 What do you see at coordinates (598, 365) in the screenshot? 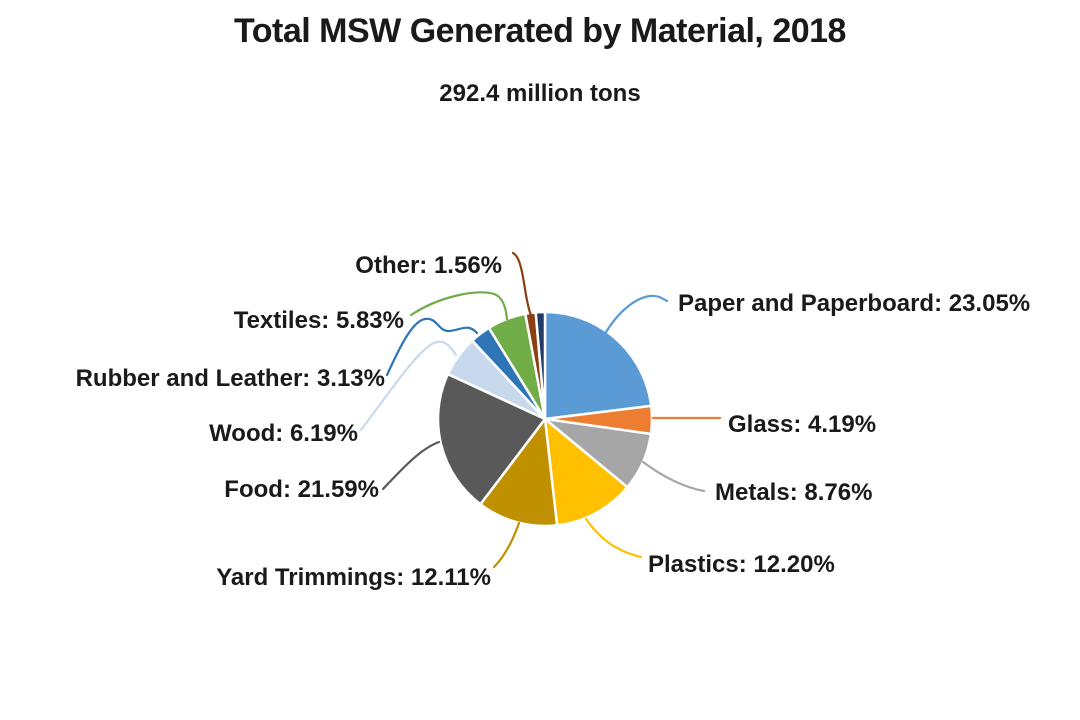
I see `pie-slice-paper-and-paperboard` at bounding box center [598, 365].